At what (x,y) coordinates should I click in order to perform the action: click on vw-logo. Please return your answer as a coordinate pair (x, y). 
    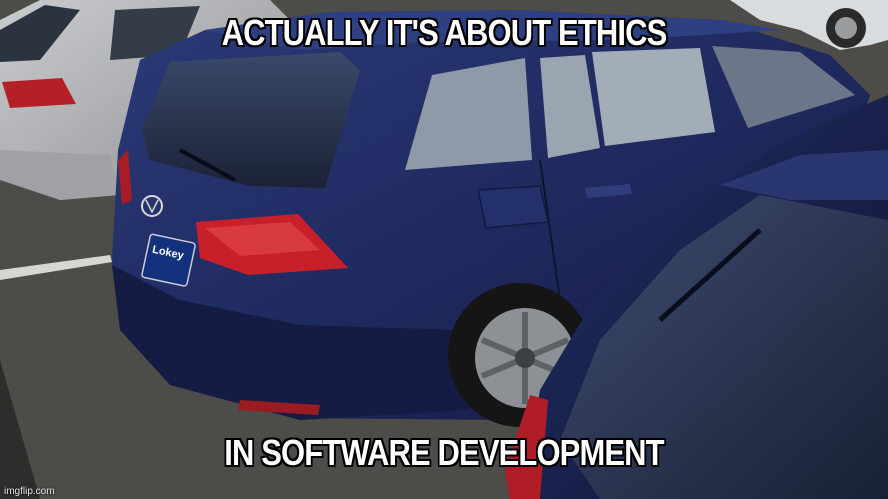
    Looking at the image, I should click on (152, 206).